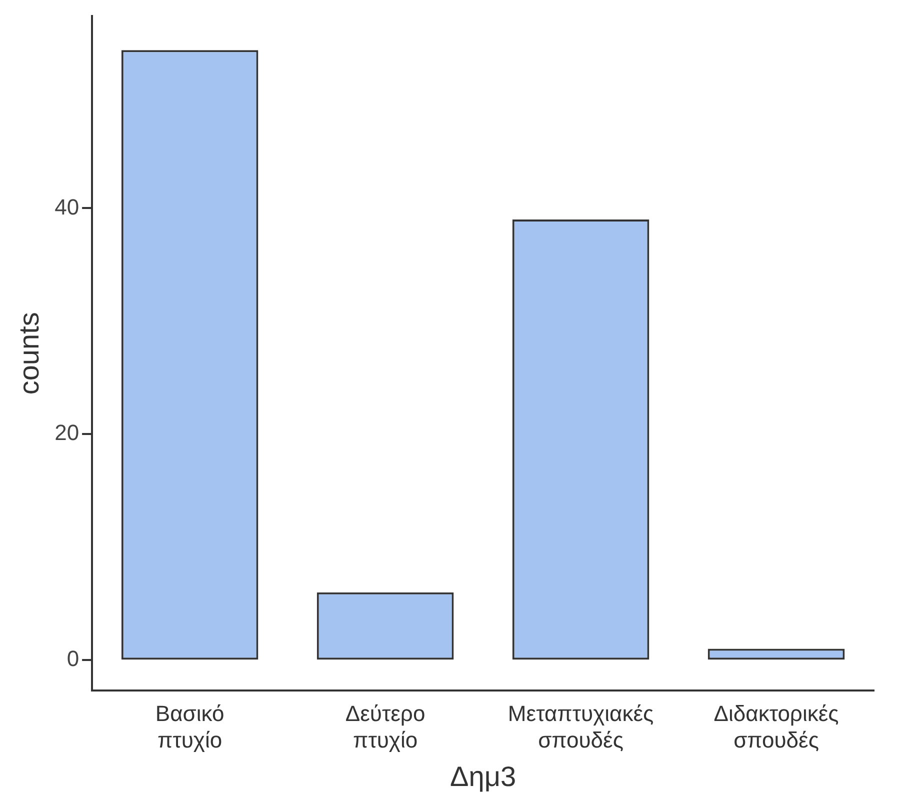  What do you see at coordinates (67, 433) in the screenshot?
I see `y-tick-label: 20` at bounding box center [67, 433].